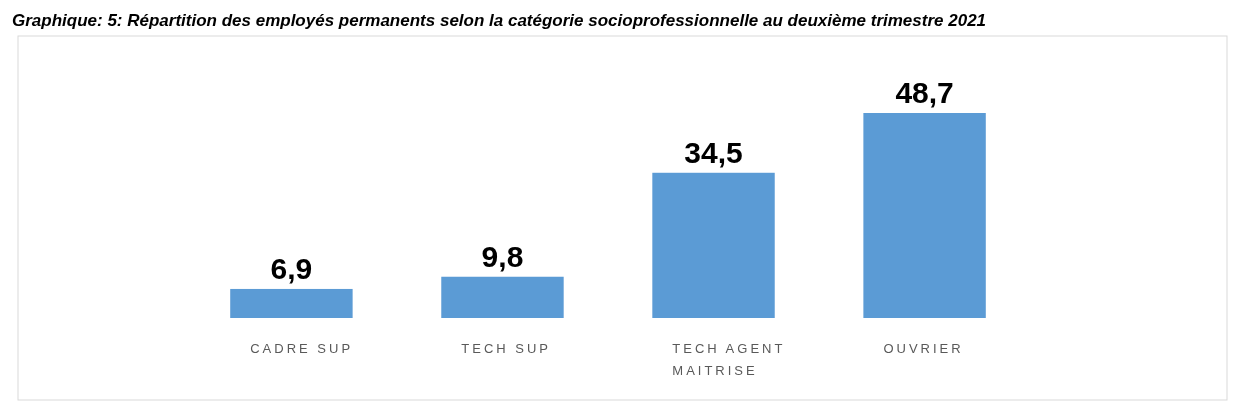 This screenshot has width=1245, height=410. Describe the element at coordinates (924, 92) in the screenshot. I see `data-label: 48,7` at that location.